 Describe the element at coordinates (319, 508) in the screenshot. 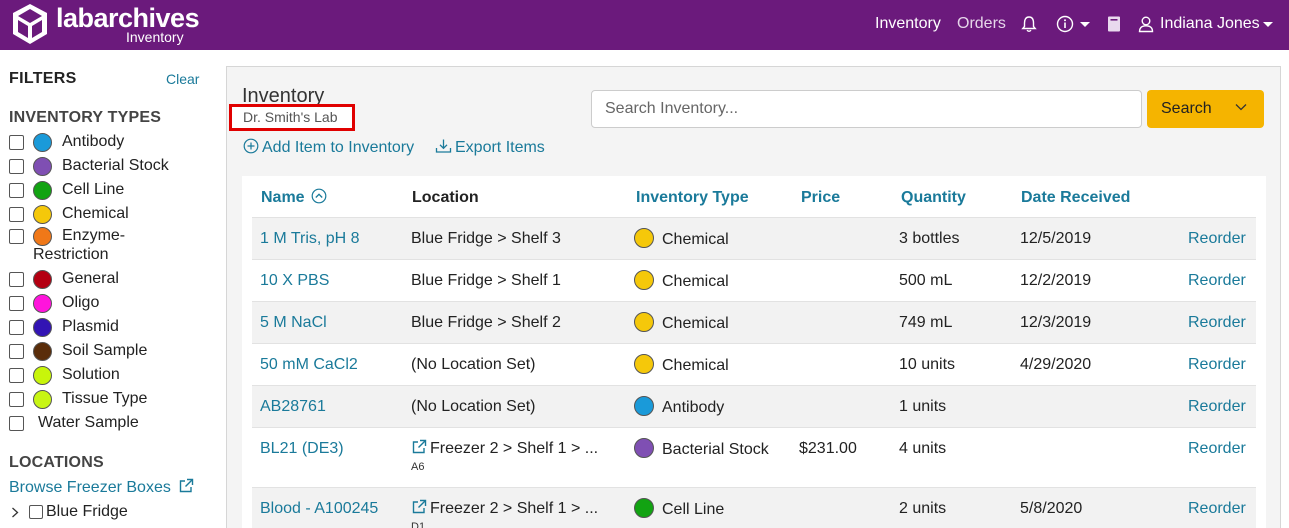

I see `item-name-link: Blood - A100245` at that location.